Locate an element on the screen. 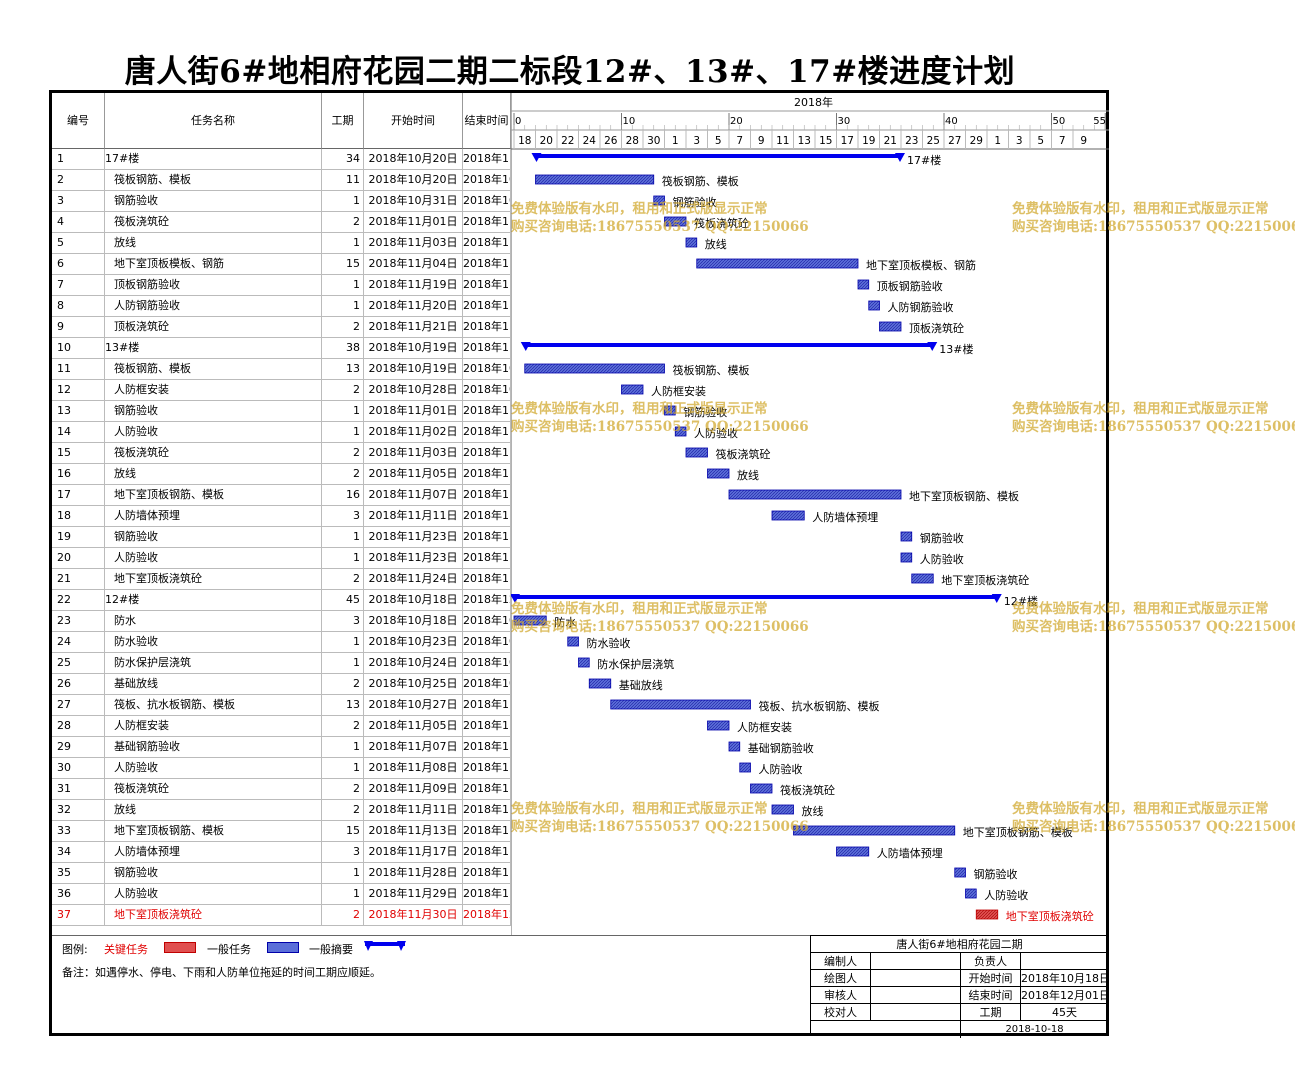 This screenshot has width=1295, height=1084. table-row: 34人防墙体预埋32018年11月17日2018年11月19日 is located at coordinates (281, 852).